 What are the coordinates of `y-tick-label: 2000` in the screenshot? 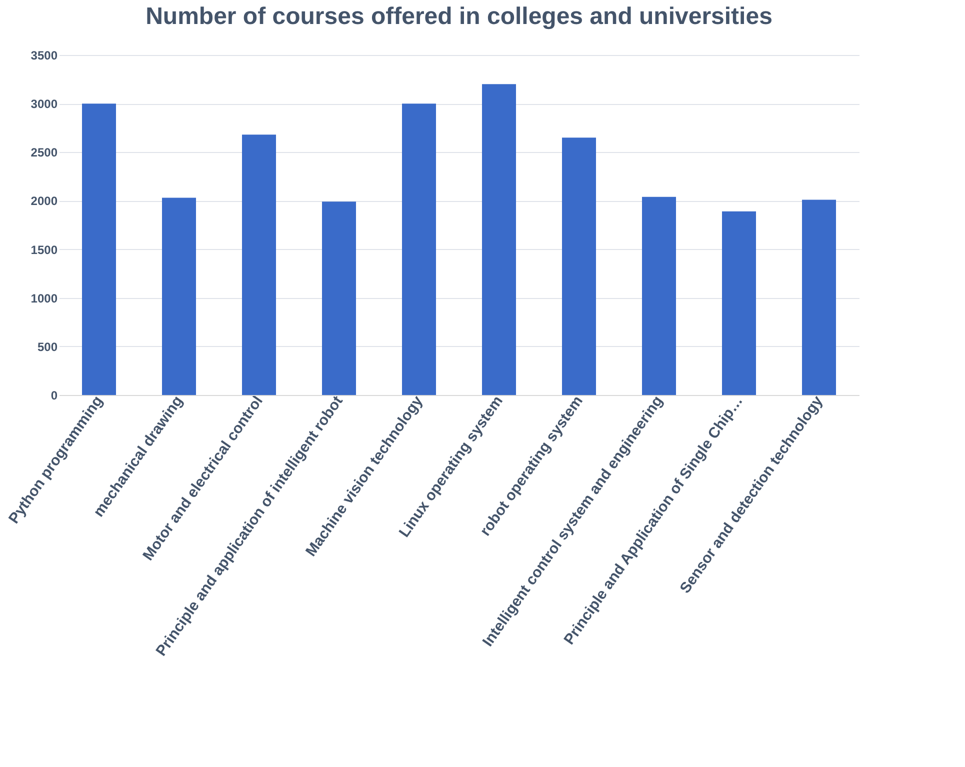 It's located at (44, 201).